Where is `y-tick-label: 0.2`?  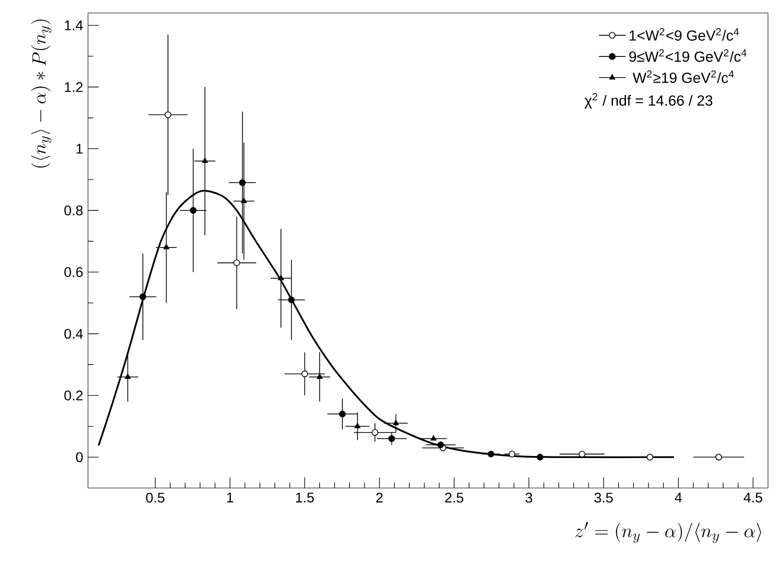
y-tick-label: 0.2 is located at coordinates (73, 395).